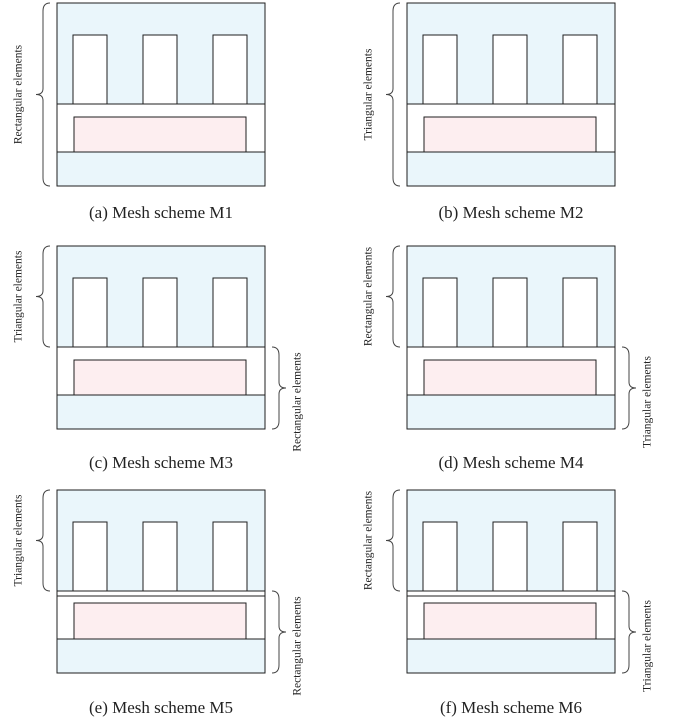  Describe the element at coordinates (161, 212) in the screenshot. I see `panel-caption: (a) Mesh scheme M1` at that location.